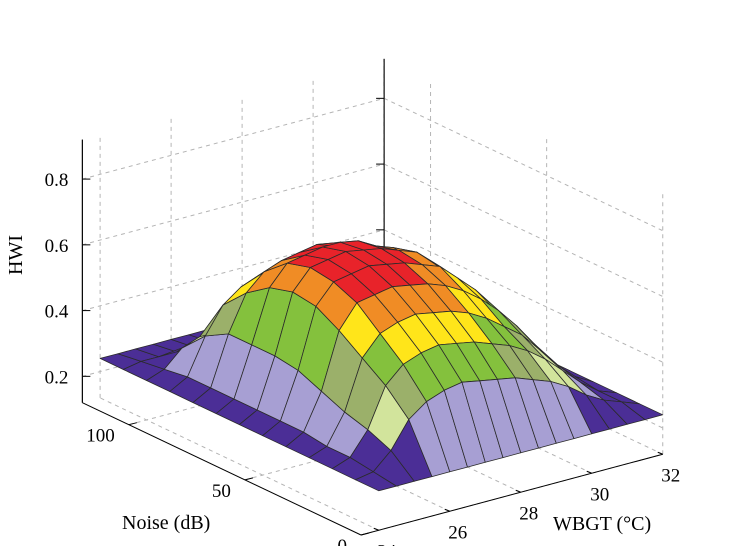 Image resolution: width=749 pixels, height=546 pixels. Describe the element at coordinates (221, 491) in the screenshot. I see `y-tick-label-1: 50` at that location.